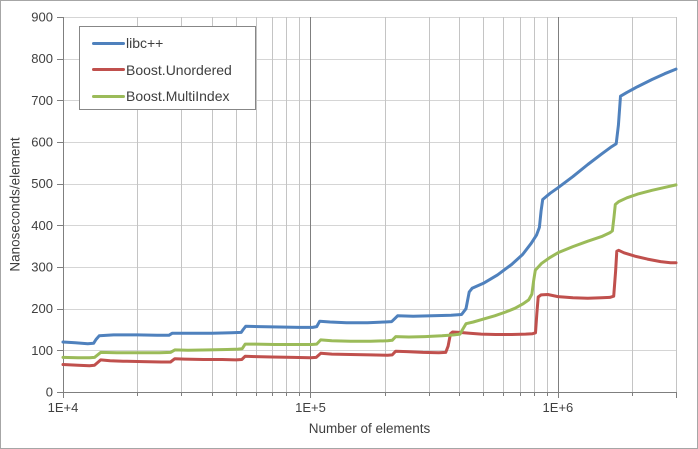 Image resolution: width=698 pixels, height=449 pixels. Describe the element at coordinates (42, 183) in the screenshot. I see `y-tick-label: 500` at that location.